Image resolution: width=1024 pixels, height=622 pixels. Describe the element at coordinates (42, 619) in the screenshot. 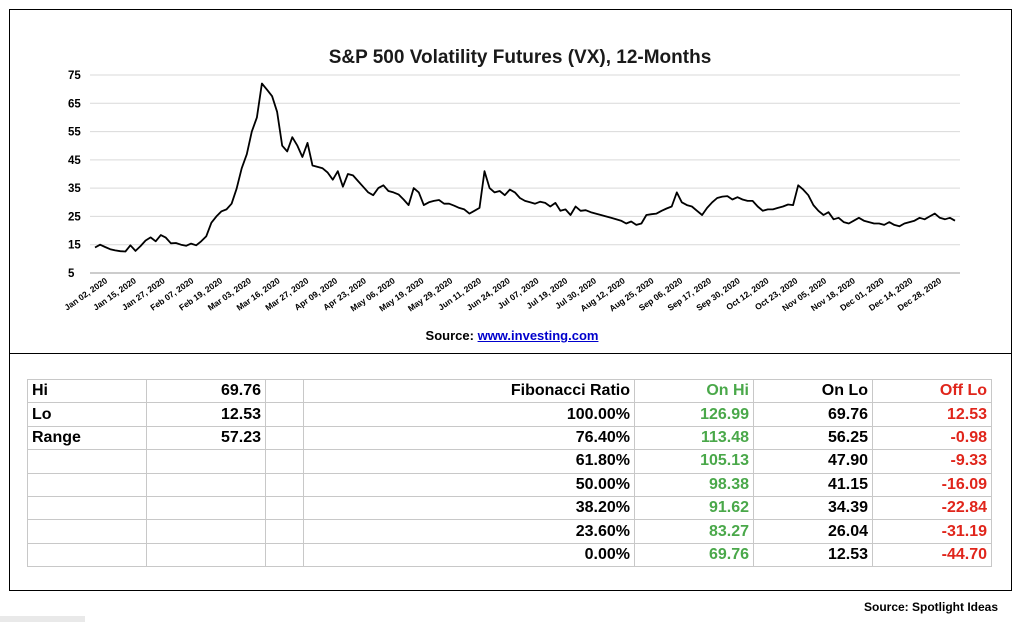

I see `page-corner-tab` at that location.